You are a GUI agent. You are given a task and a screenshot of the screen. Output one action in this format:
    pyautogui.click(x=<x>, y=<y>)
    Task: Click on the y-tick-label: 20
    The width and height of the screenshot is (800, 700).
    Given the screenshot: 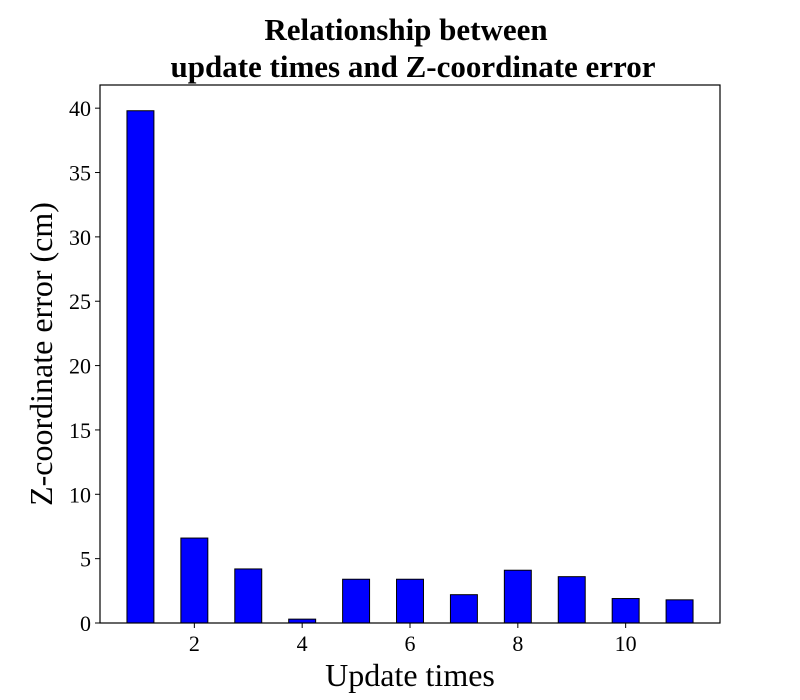 What is the action you would take?
    pyautogui.click(x=80, y=366)
    